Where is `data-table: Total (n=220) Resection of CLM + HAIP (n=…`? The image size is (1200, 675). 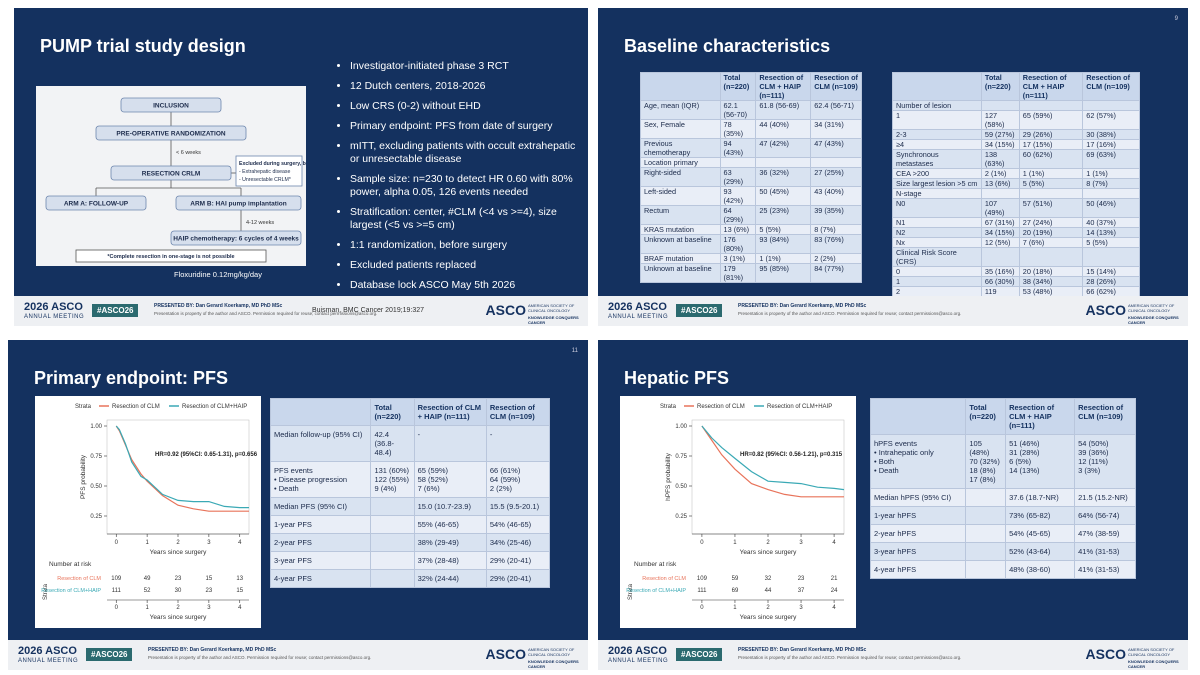
data-table: Total (n=220) Resection of CLM + HAIP (n=… is located at coordinates (1002, 488).